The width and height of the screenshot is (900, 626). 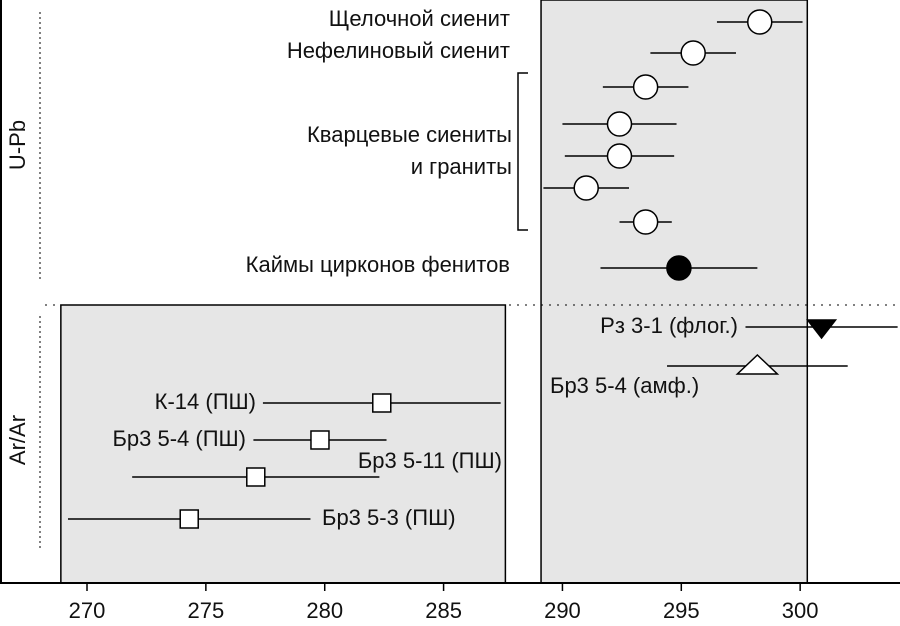 What do you see at coordinates (17, 440) in the screenshot?
I see `group-label: Ar/Ar` at bounding box center [17, 440].